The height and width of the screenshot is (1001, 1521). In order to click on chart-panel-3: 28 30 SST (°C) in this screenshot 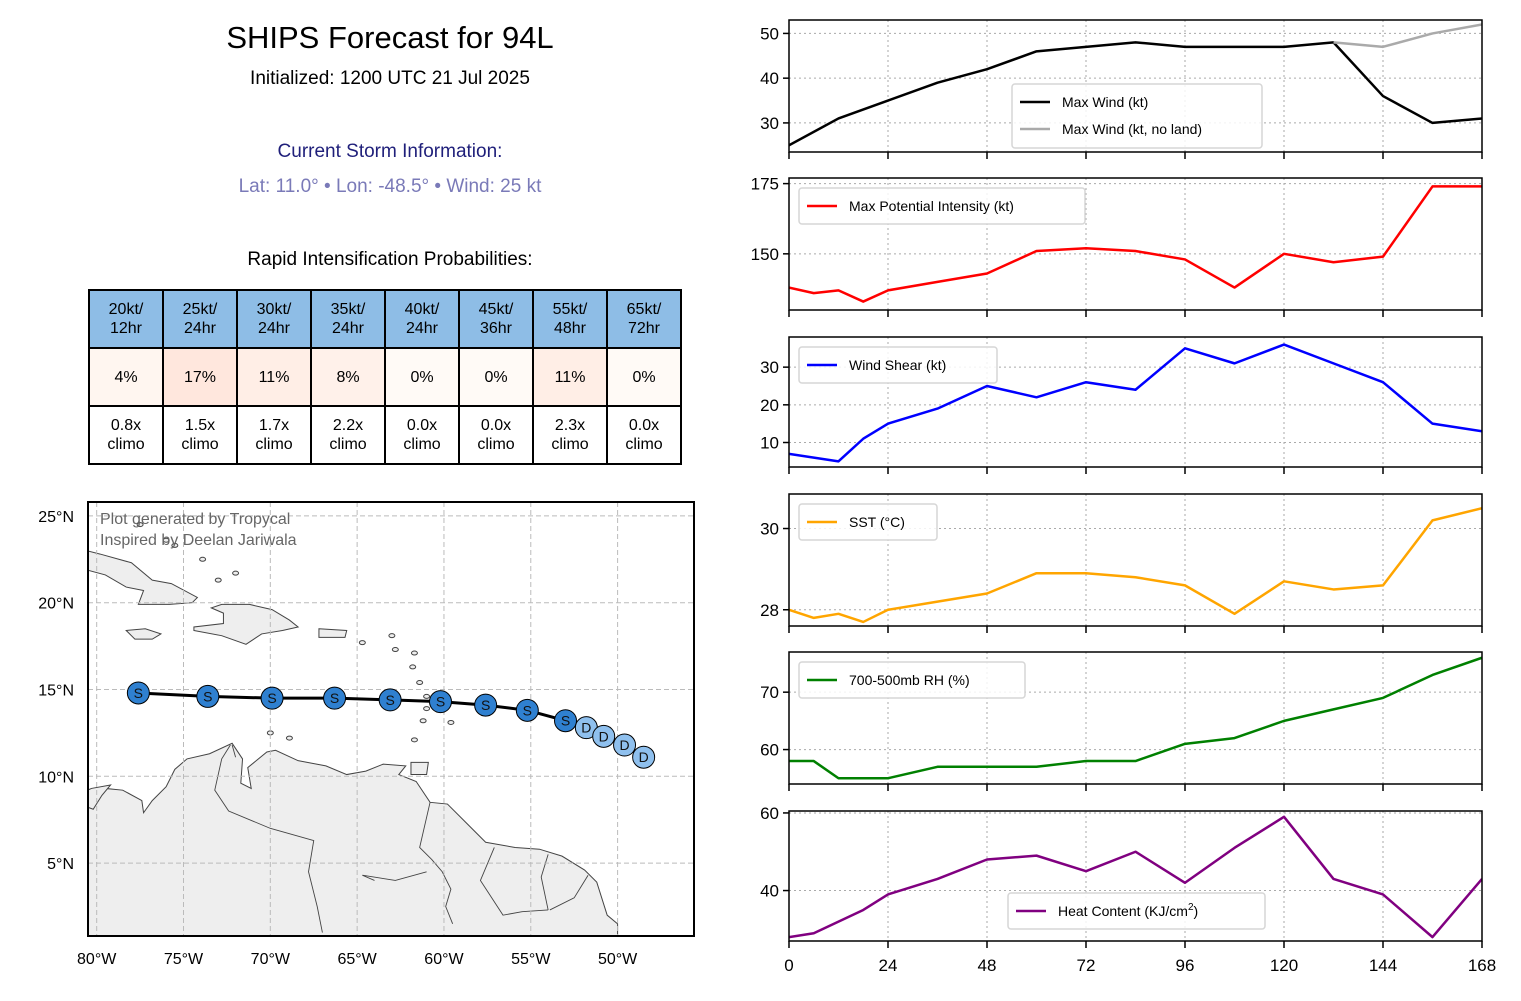, I will do `click(1121, 563)`.